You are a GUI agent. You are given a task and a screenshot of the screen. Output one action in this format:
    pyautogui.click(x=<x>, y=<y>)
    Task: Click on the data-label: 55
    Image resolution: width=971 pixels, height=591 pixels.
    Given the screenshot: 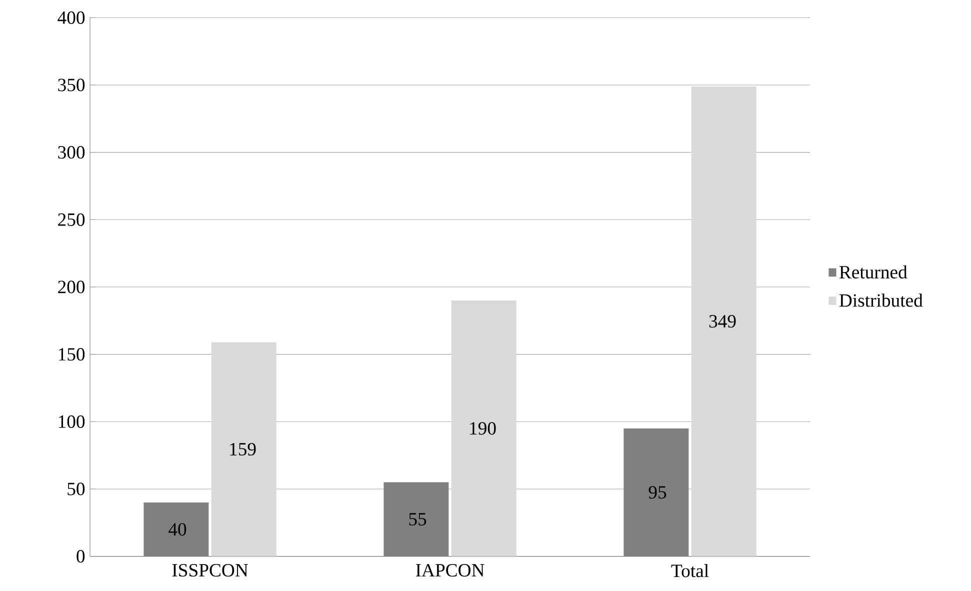 What is the action you would take?
    pyautogui.click(x=417, y=519)
    